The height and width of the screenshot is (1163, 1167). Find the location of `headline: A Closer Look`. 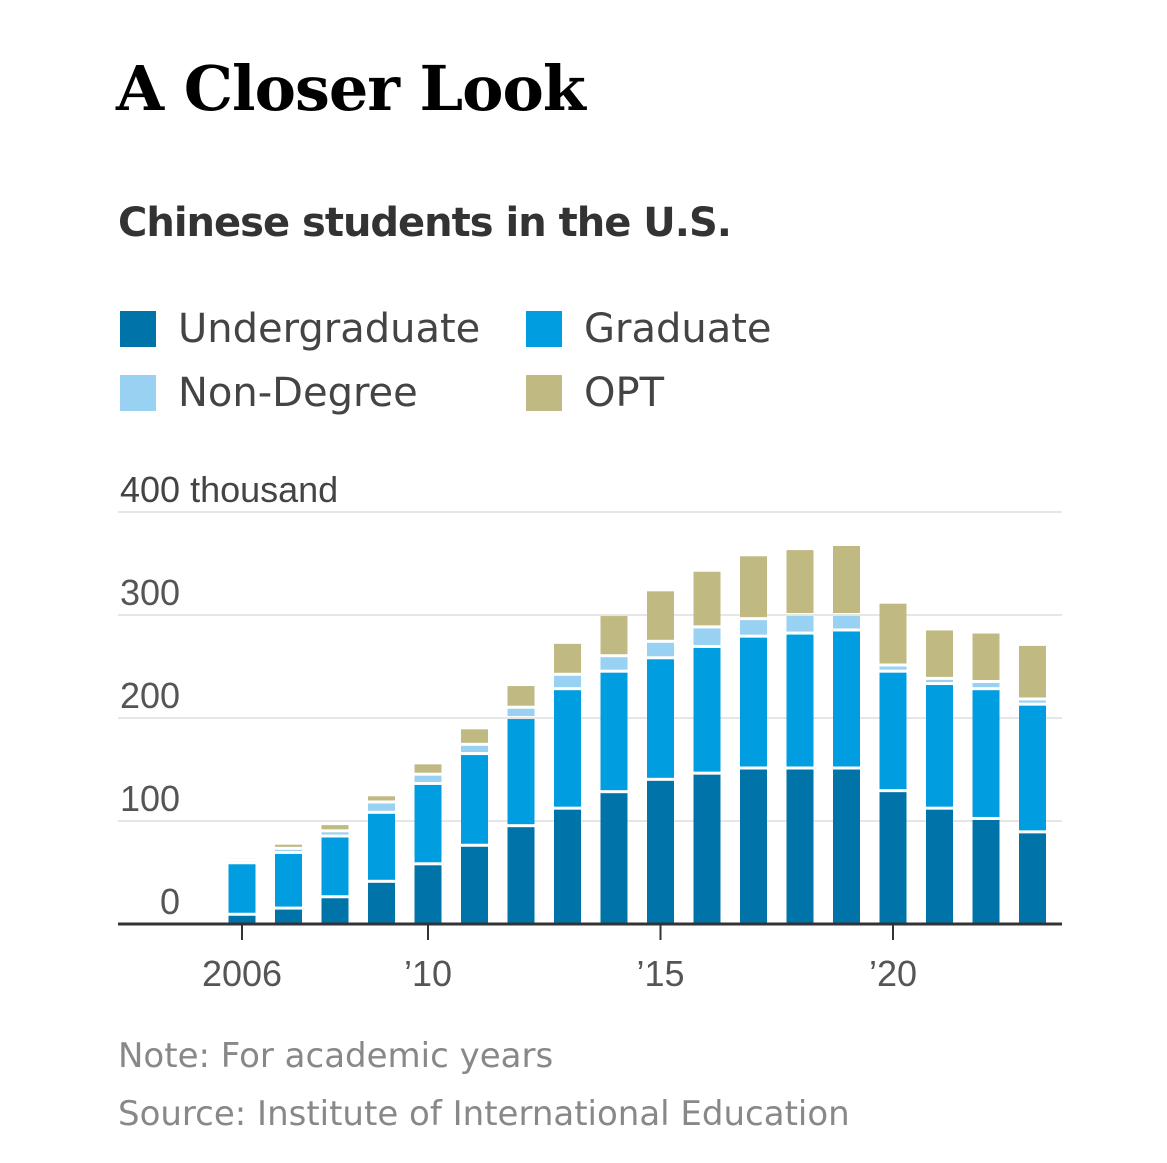

headline: A Closer Look is located at coordinates (351, 88).